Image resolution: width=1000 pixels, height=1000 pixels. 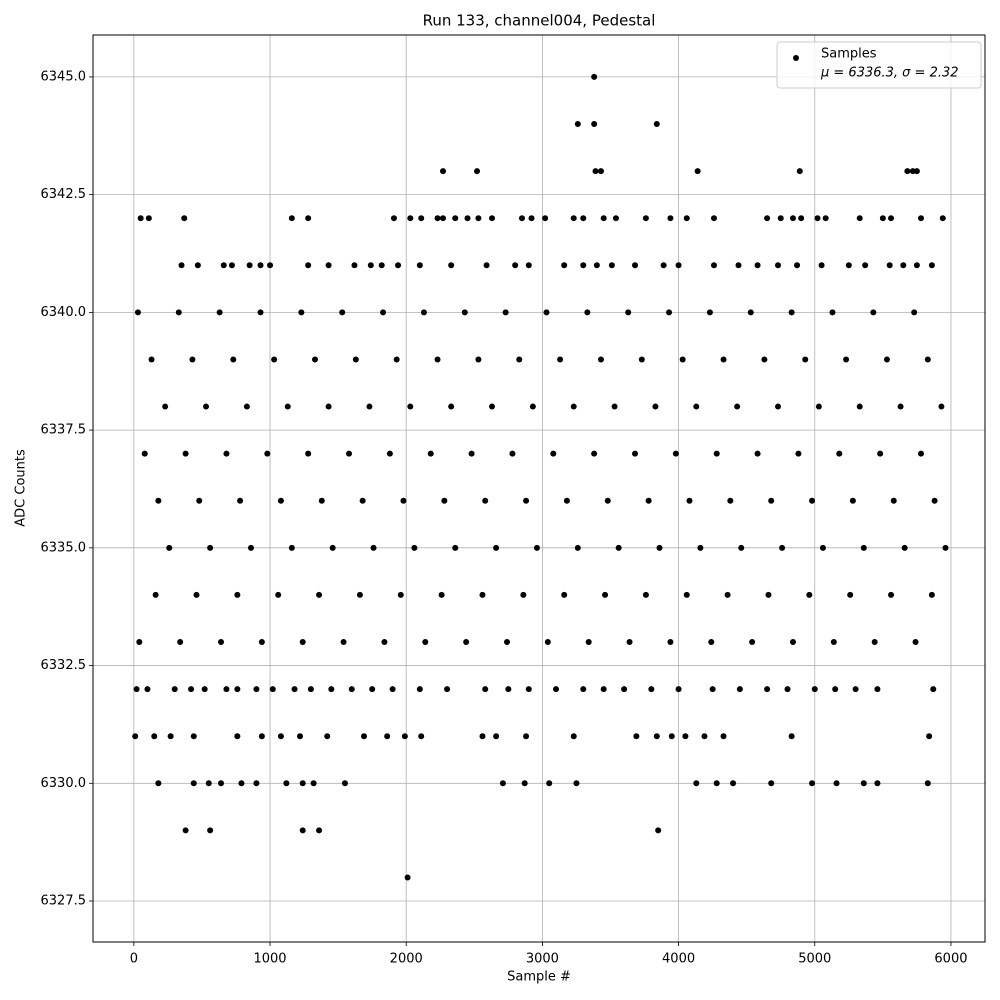 What do you see at coordinates (539, 21) in the screenshot?
I see `chart-title: Run 133, channel004, Pedestal` at bounding box center [539, 21].